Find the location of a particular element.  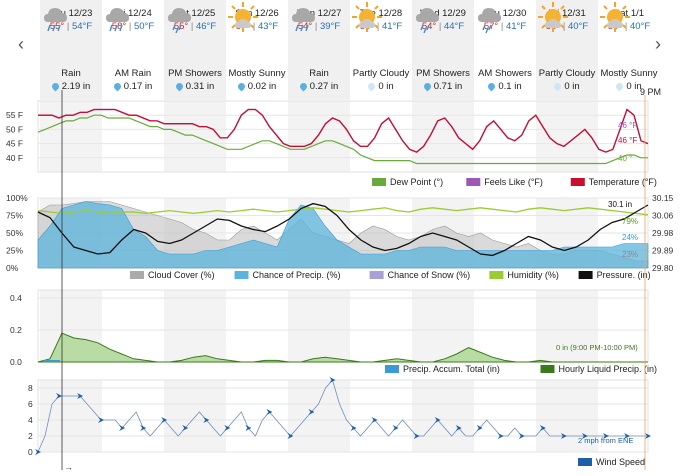

next-arrow-icon: › is located at coordinates (658, 44).